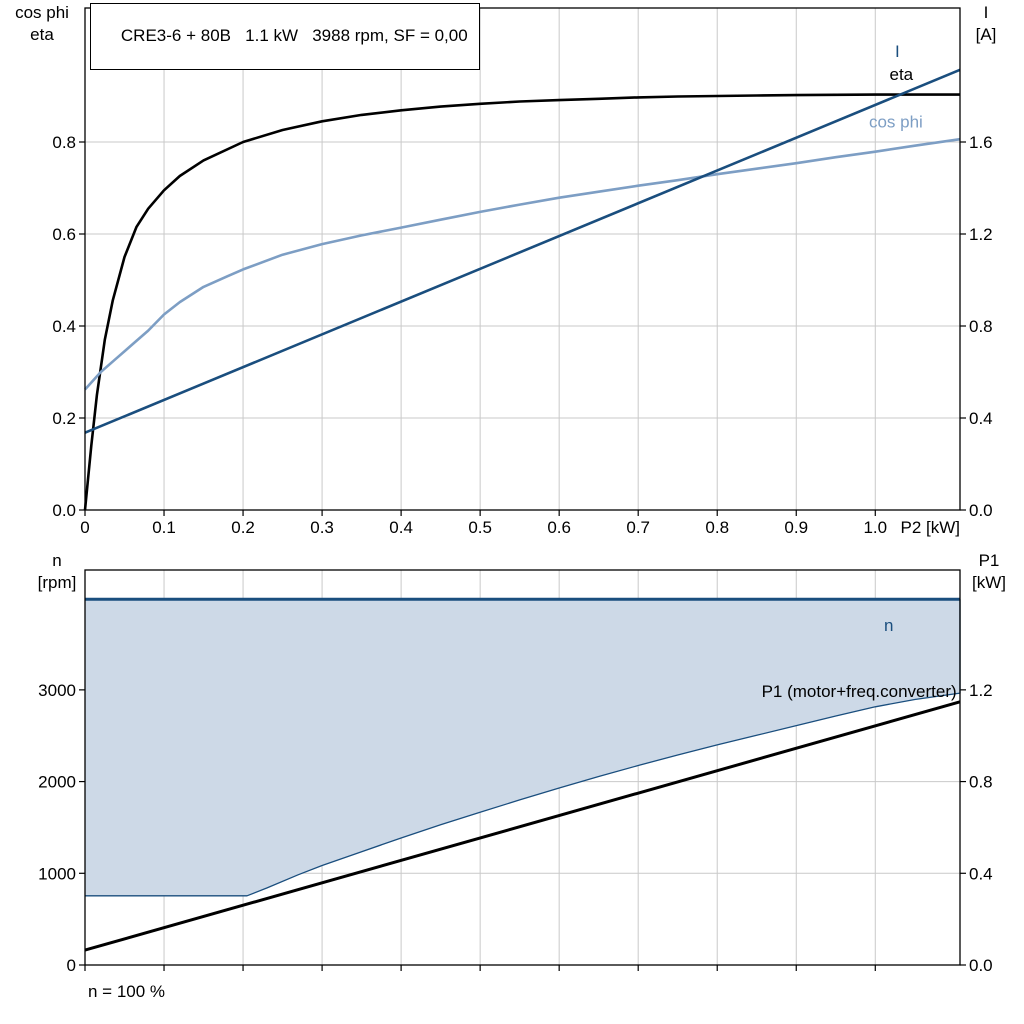 The width and height of the screenshot is (1024, 1024). I want to click on annotation-eta: eta, so click(902, 74).